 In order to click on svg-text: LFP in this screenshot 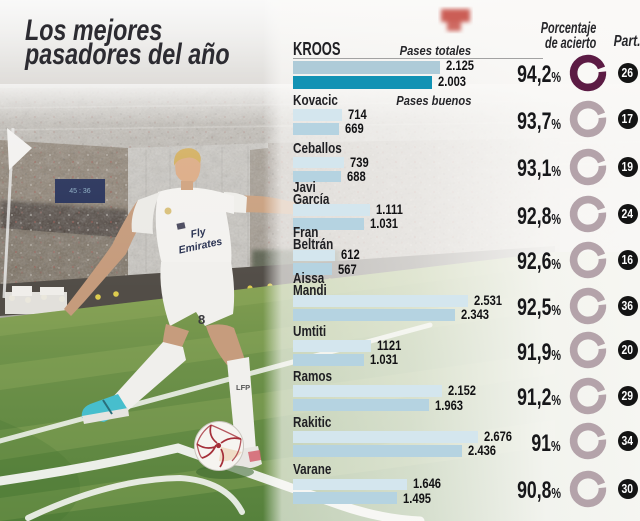, I will do `click(243, 387)`.